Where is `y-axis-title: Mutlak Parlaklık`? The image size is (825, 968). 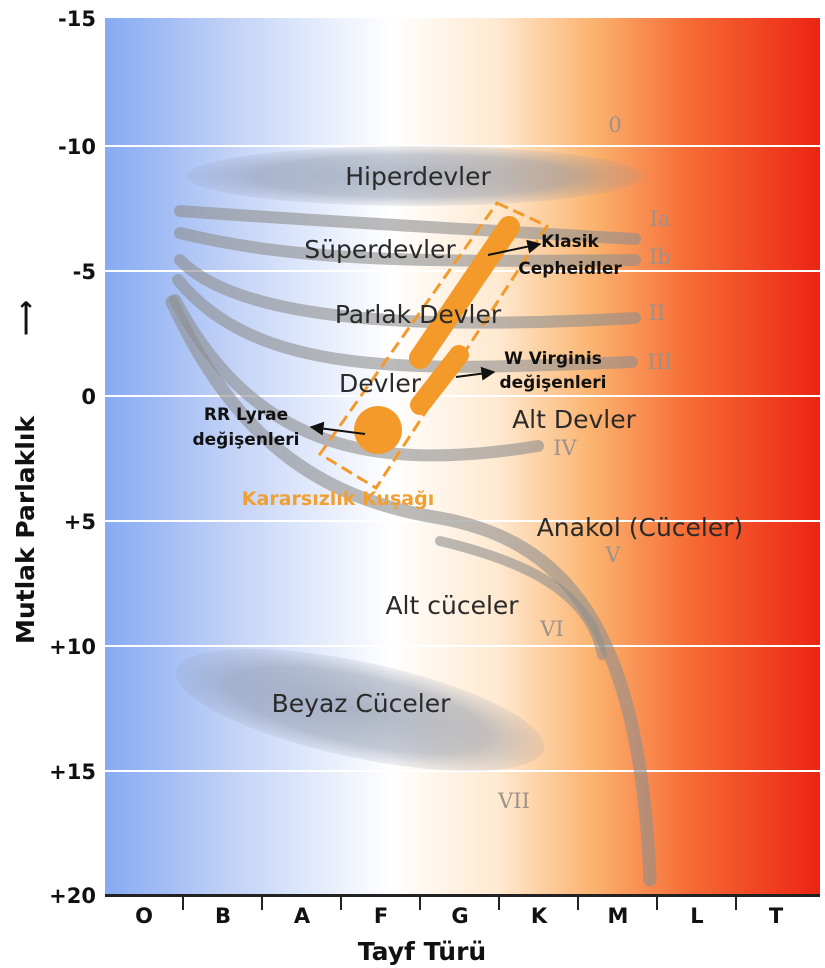
y-axis-title: Mutlak Parlaklık is located at coordinates (25, 529).